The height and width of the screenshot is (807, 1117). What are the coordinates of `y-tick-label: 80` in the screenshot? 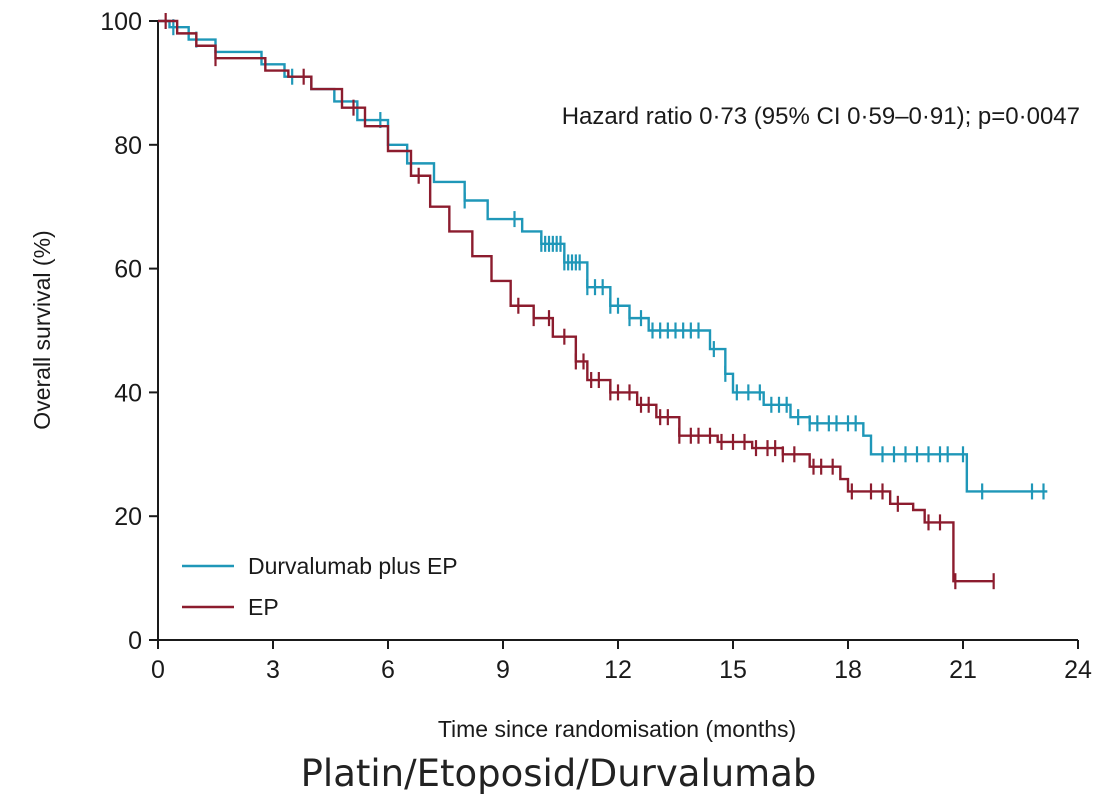 It's located at (128, 146).